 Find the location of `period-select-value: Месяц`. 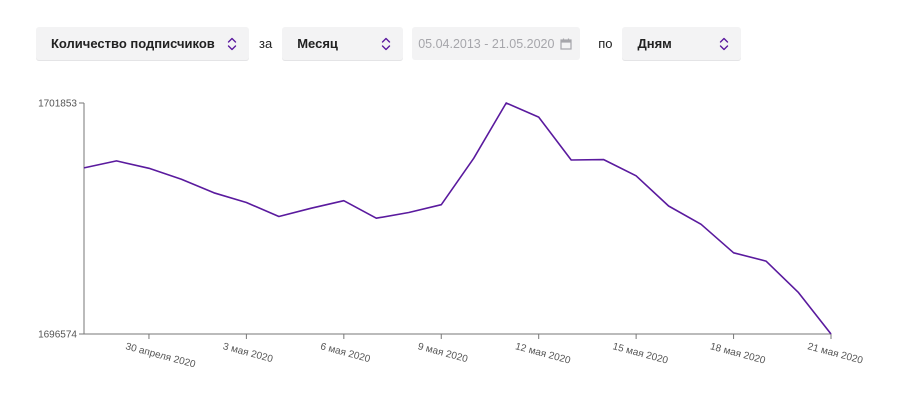

period-select-value: Месяц is located at coordinates (317, 43).